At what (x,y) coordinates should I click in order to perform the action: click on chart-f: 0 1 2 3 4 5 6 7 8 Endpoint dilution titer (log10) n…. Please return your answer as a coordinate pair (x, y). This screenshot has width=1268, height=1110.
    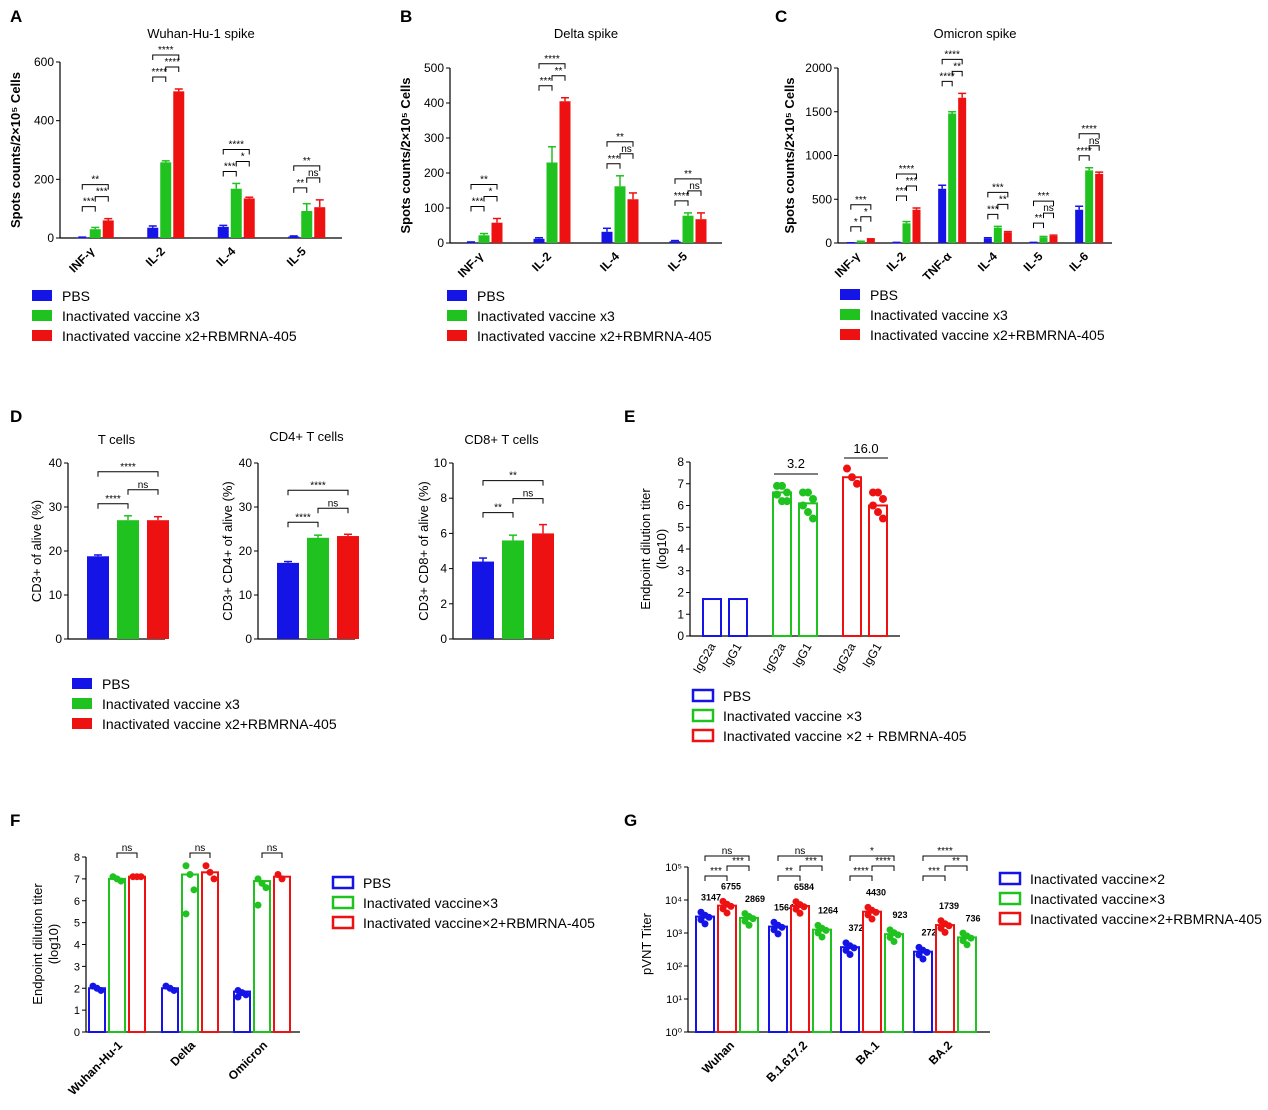
    Looking at the image, I should click on (312, 970).